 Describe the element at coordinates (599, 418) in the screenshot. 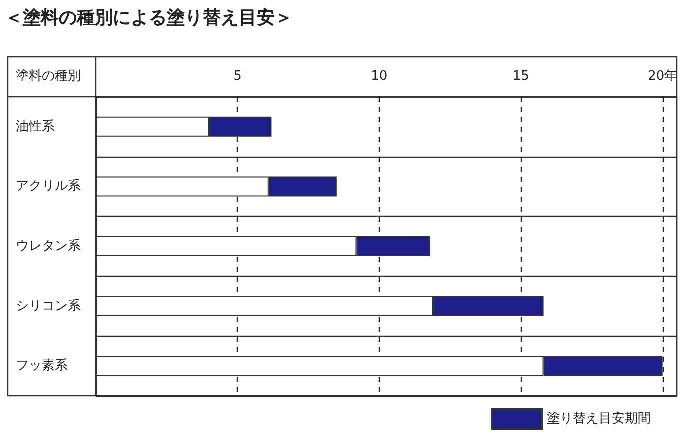

I see `legend-label: 塗り替え目安期間` at that location.